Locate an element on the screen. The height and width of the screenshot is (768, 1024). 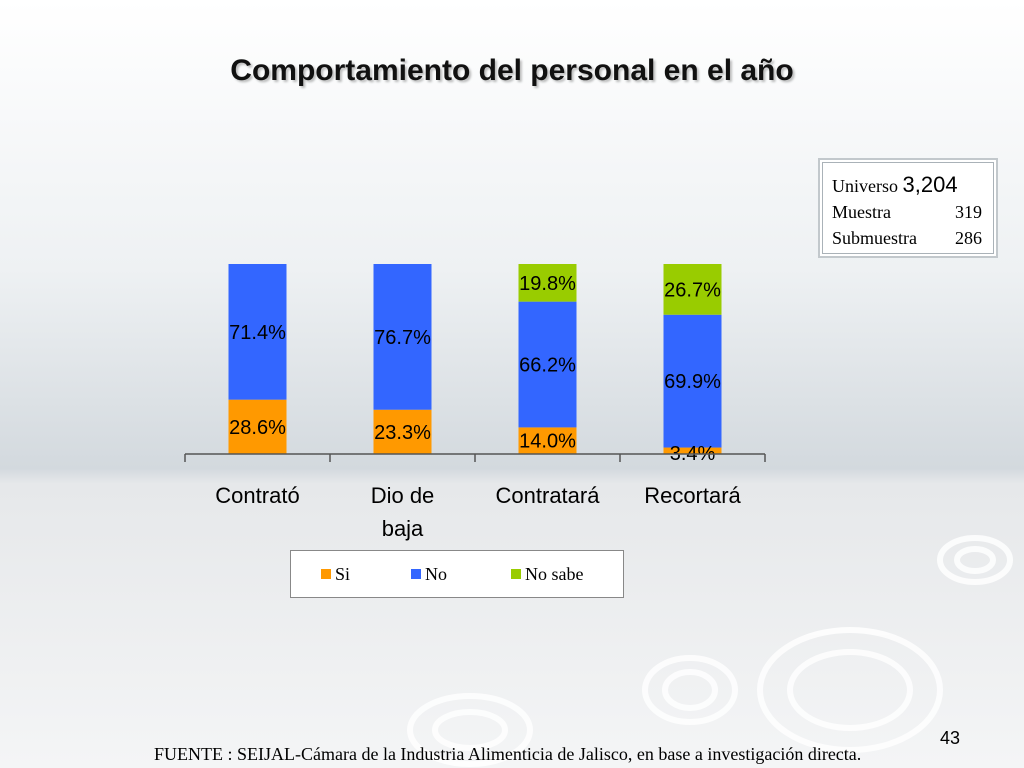
info-label-submuestra: Submuestra is located at coordinates (874, 238).